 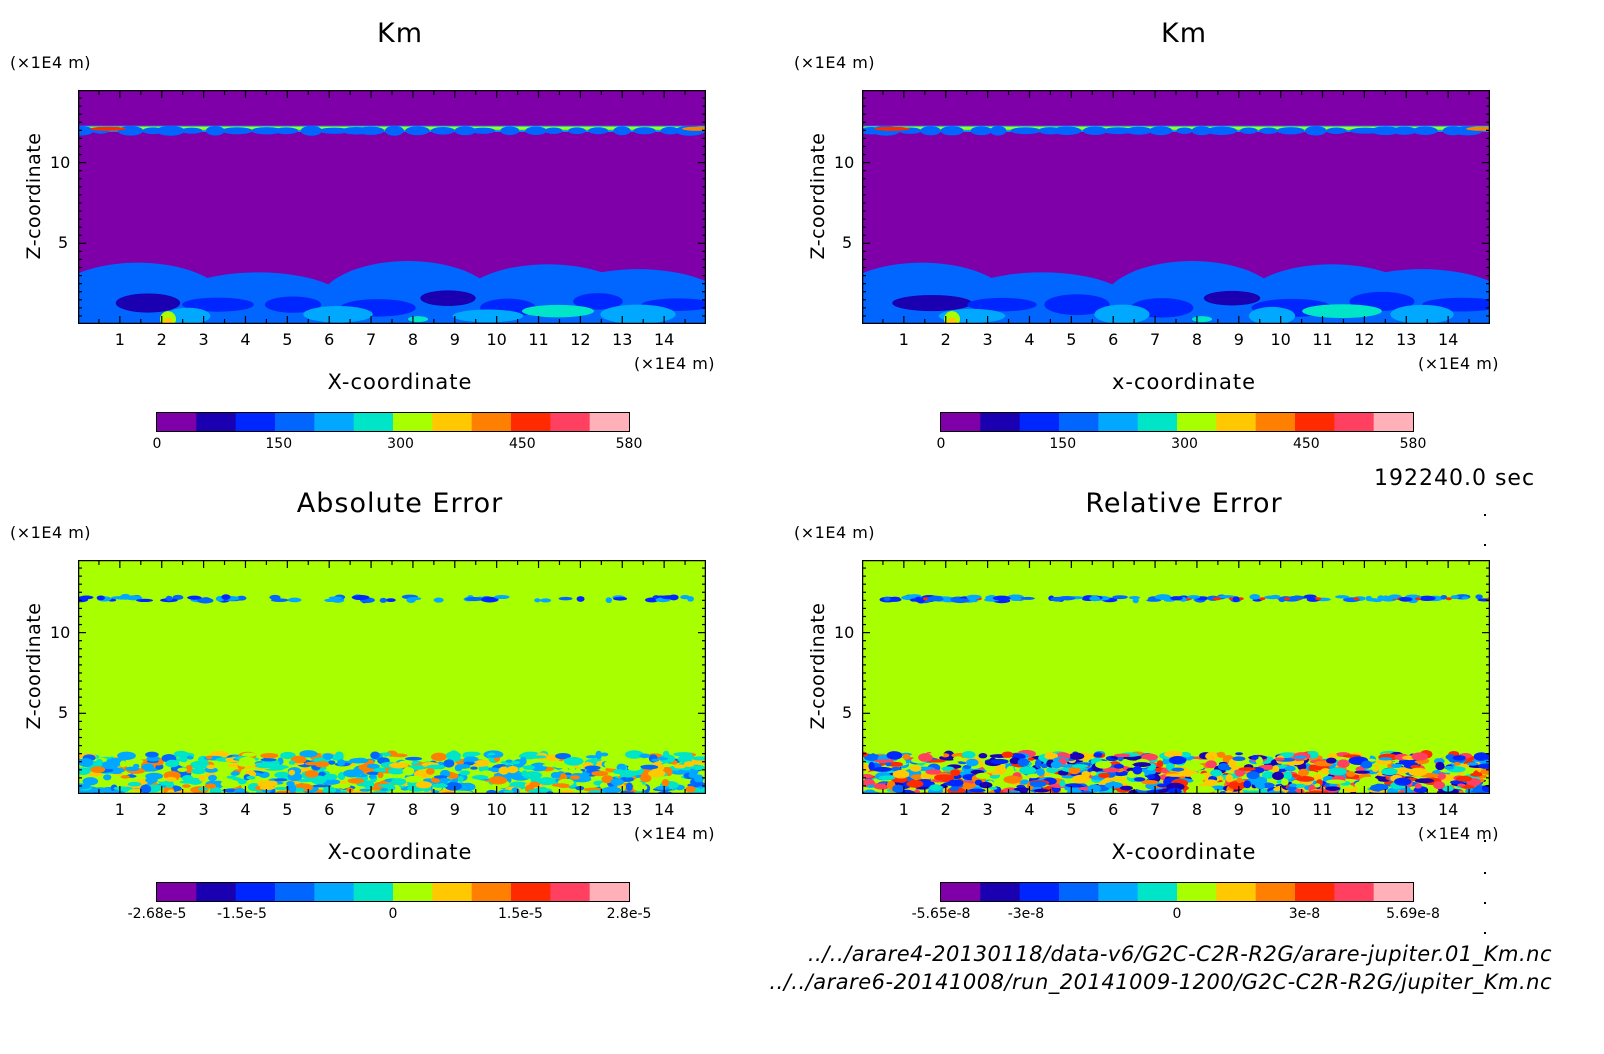 I want to click on y-tick-label: 5, so click(x=63, y=713).